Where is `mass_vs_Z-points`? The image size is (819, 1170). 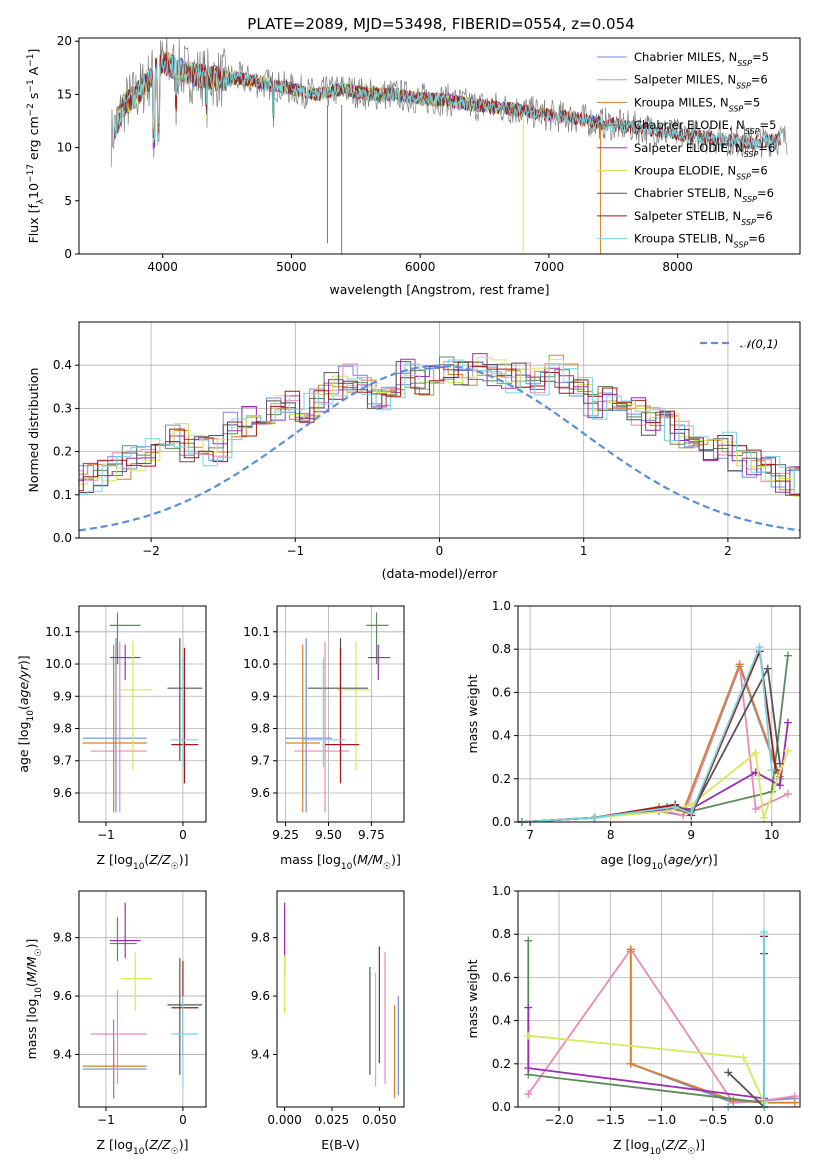 mass_vs_Z-points is located at coordinates (142, 1000).